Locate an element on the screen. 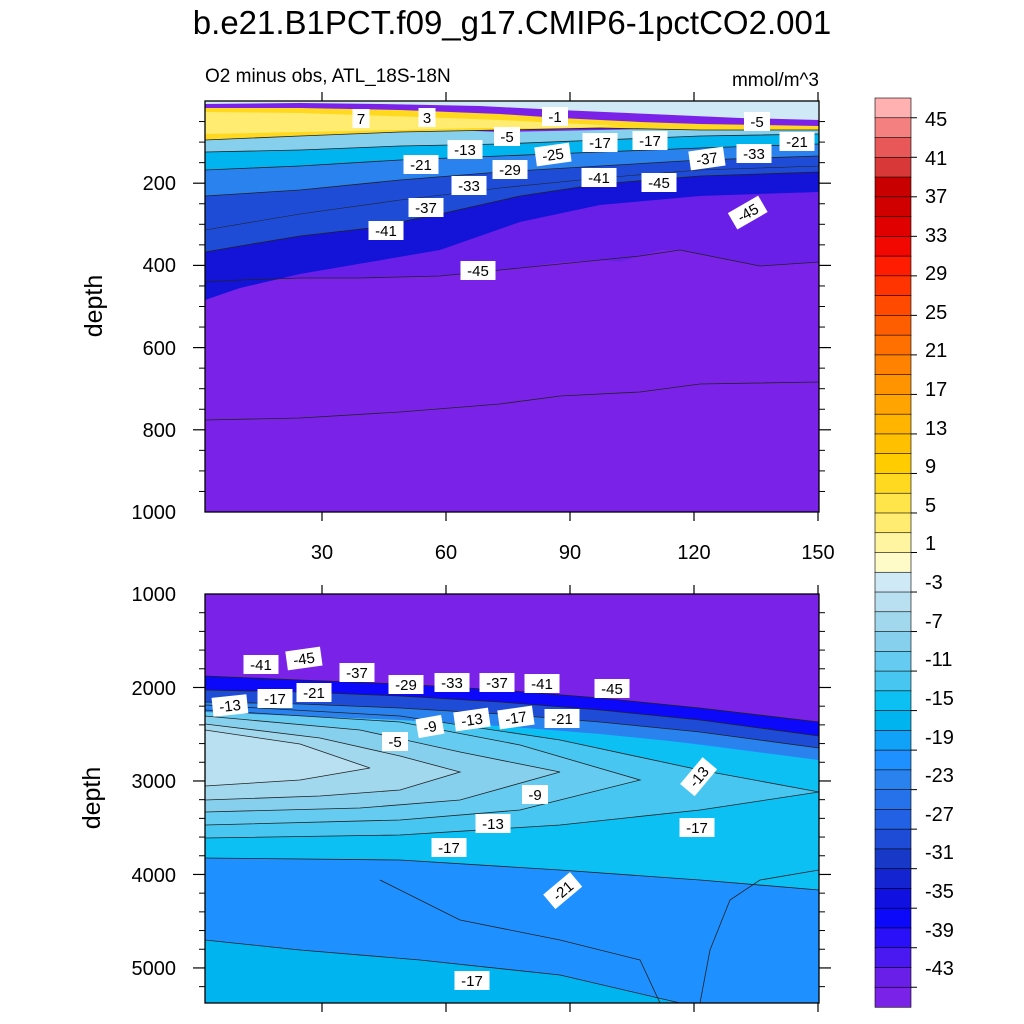 The image size is (1024, 1024). upper-x-tick-label: 30 is located at coordinates (322, 553).